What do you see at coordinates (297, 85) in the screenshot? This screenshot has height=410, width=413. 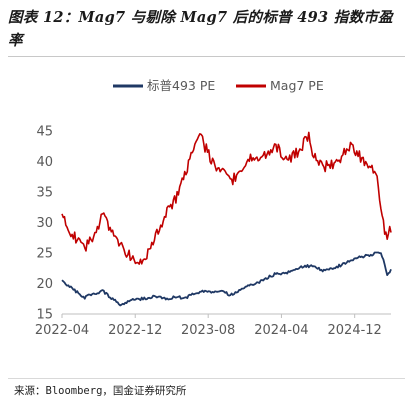 I see `legend-label-mag7: Mag7 PE` at bounding box center [297, 85].